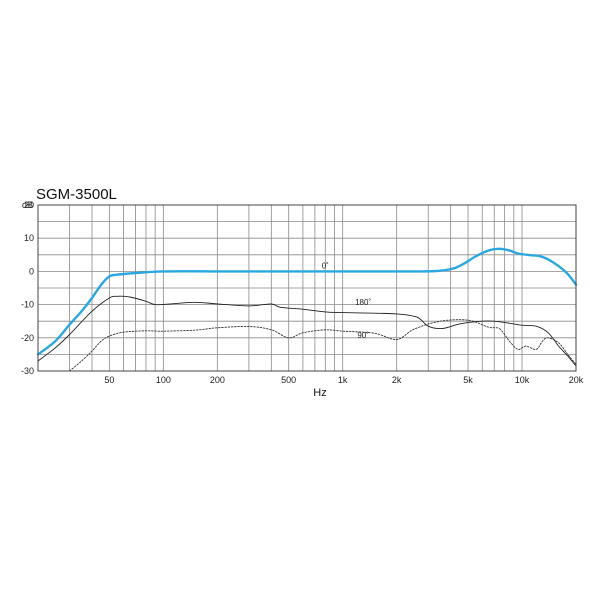 This screenshot has width=590, height=590. I want to click on y-tick-label: -30, so click(27, 371).